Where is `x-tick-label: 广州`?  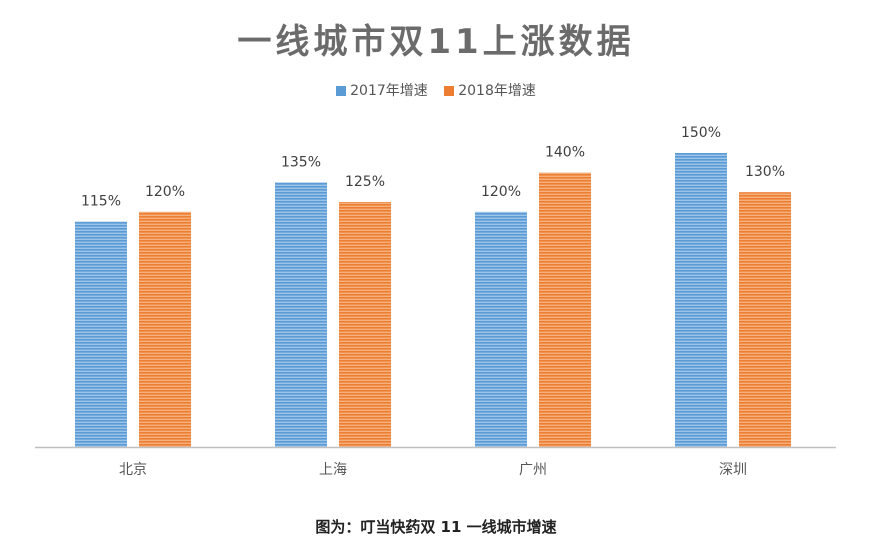 x-tick-label: 广州 is located at coordinates (533, 470).